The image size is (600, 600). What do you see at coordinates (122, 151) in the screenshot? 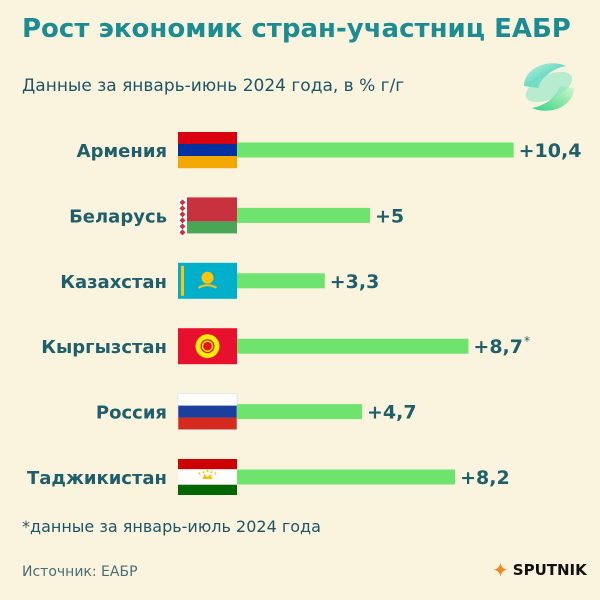
I see `country-label: Армения` at bounding box center [122, 151].